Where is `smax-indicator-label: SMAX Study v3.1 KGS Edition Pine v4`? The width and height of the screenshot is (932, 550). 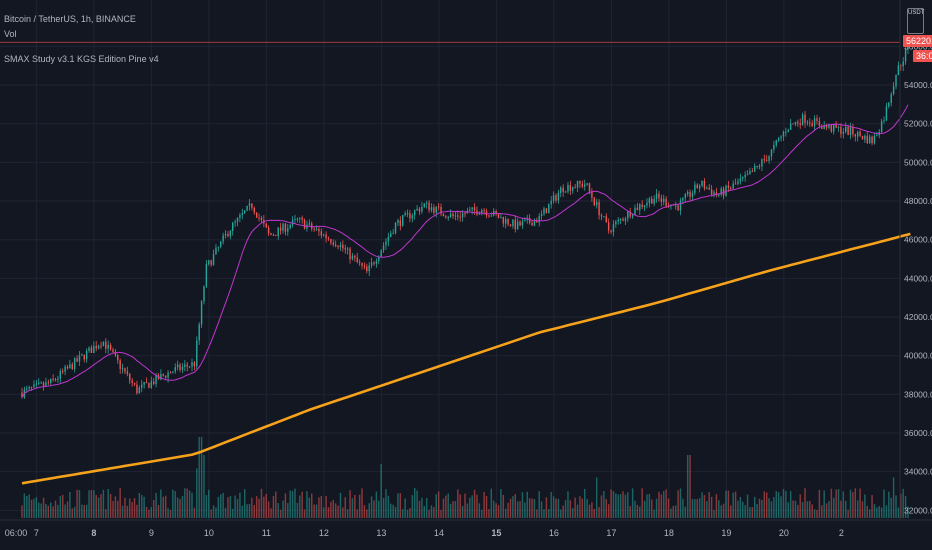 smax-indicator-label: SMAX Study v3.1 KGS Edition Pine v4 is located at coordinates (81, 59).